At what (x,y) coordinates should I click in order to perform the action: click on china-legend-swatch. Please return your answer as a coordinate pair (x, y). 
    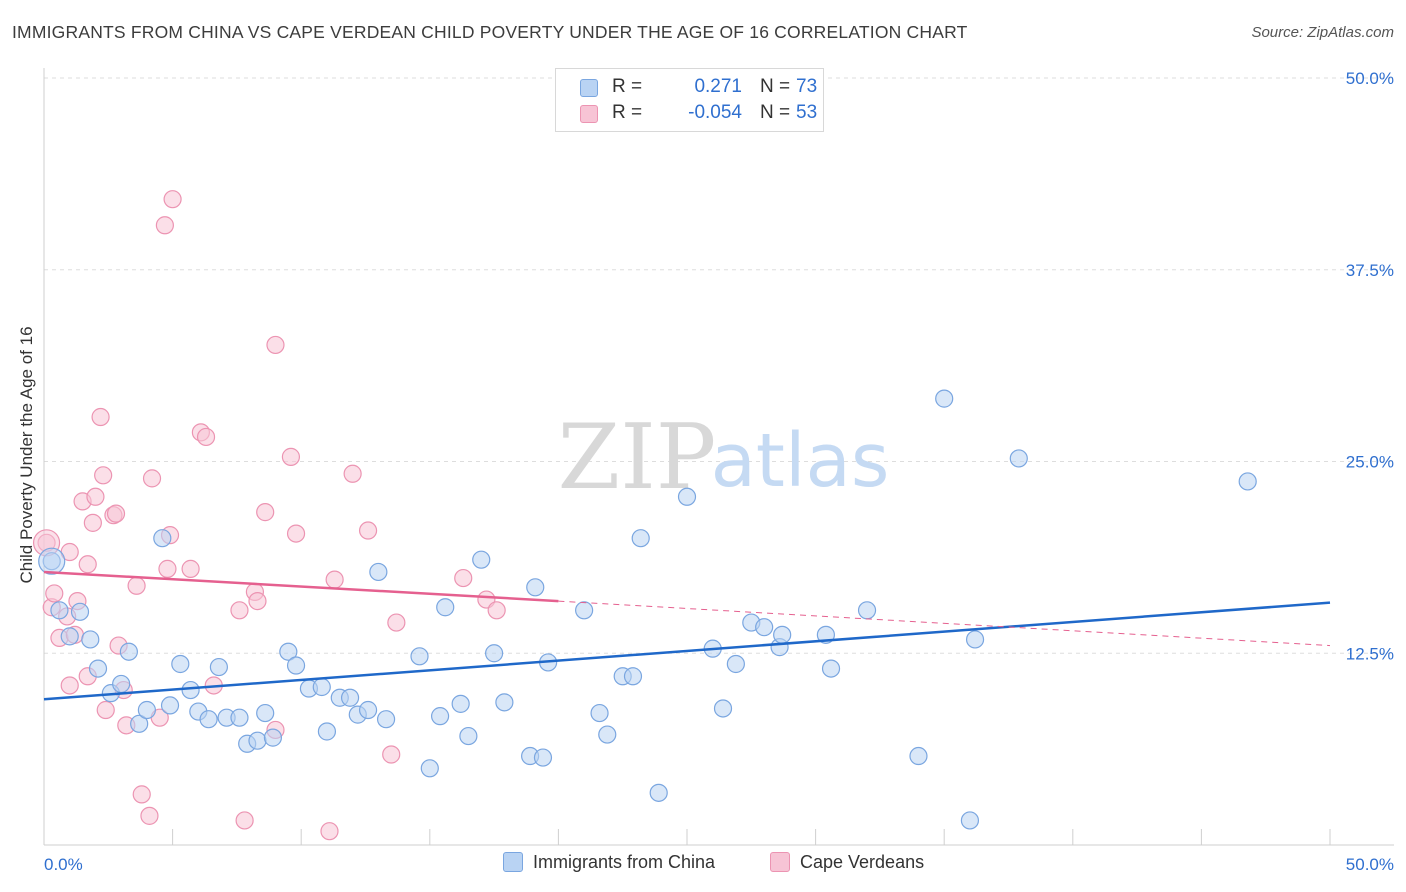
    Looking at the image, I should click on (513, 862).